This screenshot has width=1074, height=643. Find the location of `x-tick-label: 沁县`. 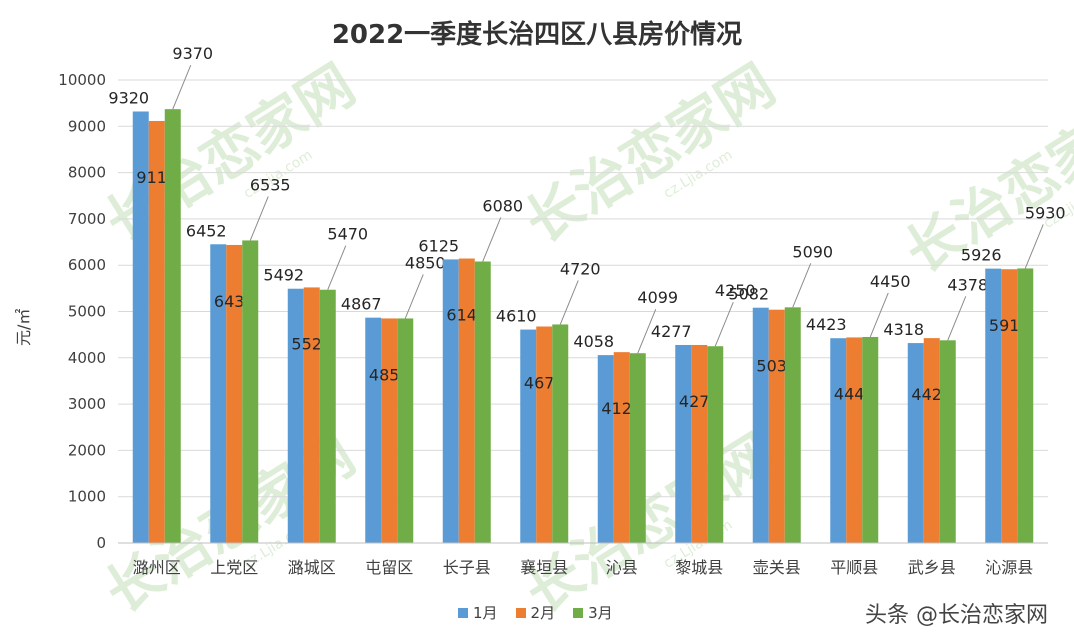

x-tick-label: 沁县 is located at coordinates (622, 567).